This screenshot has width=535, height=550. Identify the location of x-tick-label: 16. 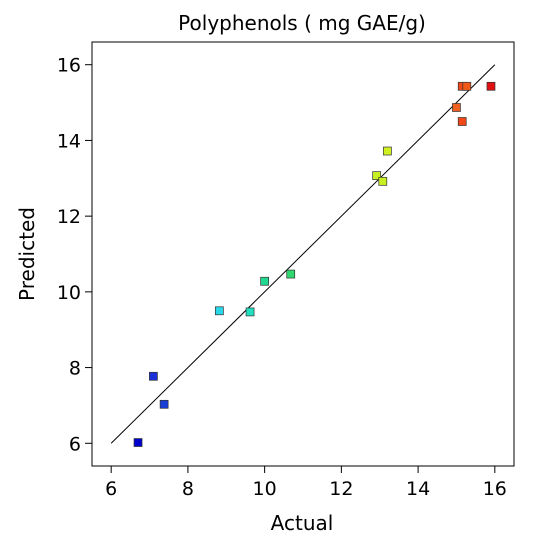
(495, 489).